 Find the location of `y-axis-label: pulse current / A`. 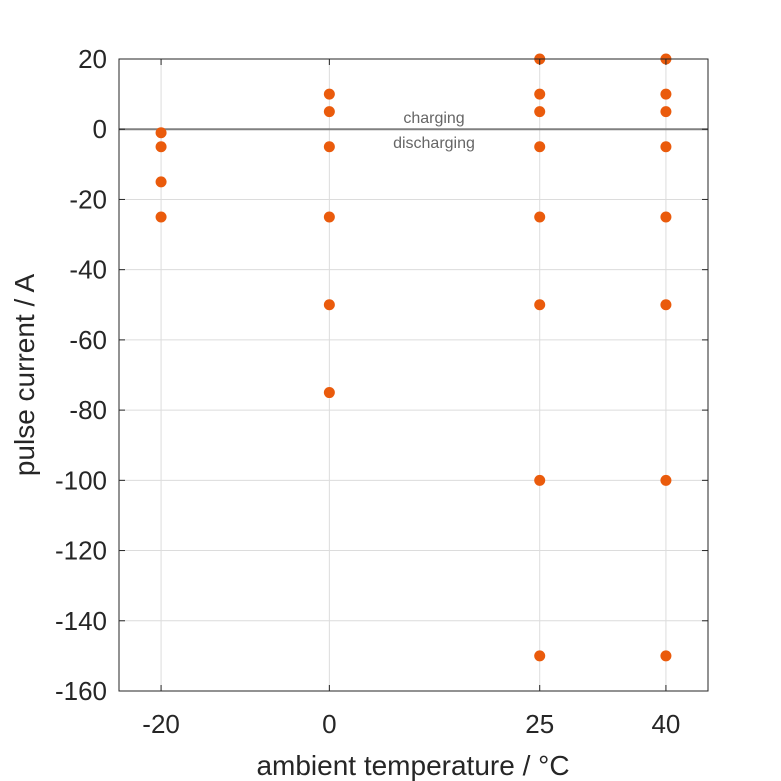

y-axis-label: pulse current / A is located at coordinates (24, 375).